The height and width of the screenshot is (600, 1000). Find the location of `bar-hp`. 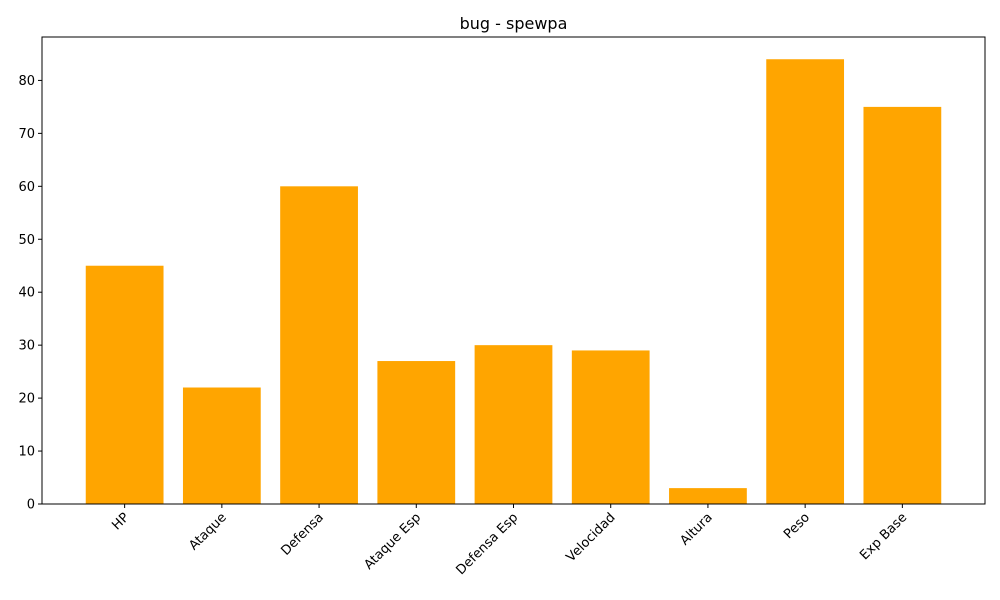

bar-hp is located at coordinates (124, 384).